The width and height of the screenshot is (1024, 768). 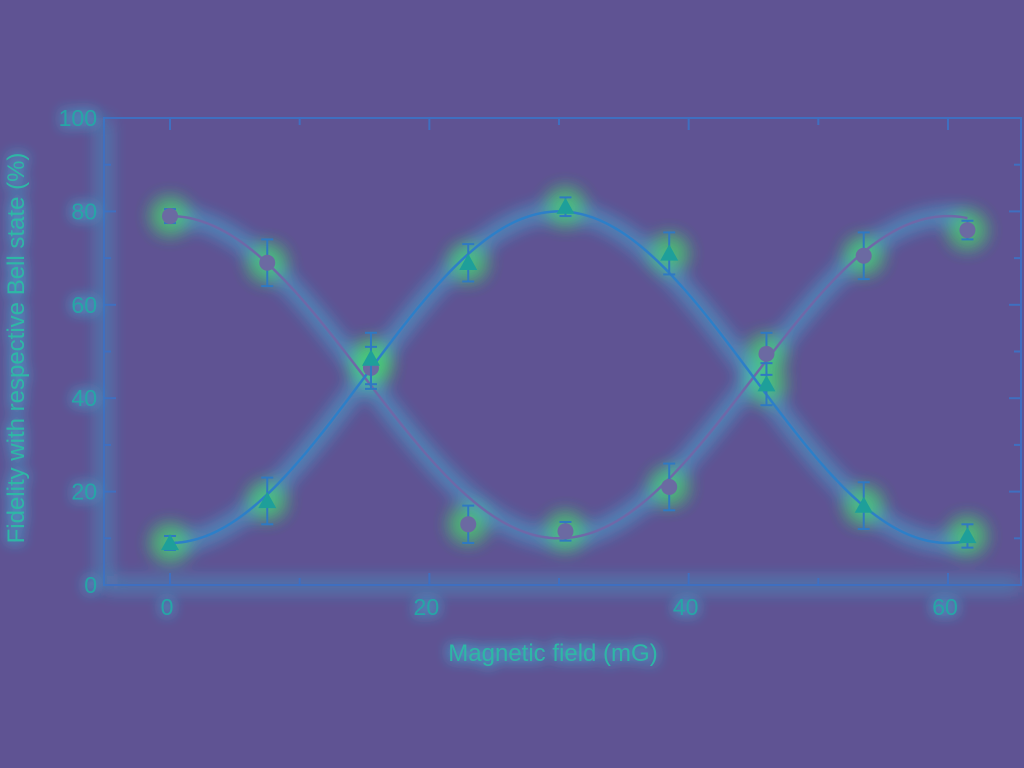 What do you see at coordinates (84, 305) in the screenshot?
I see `y-tick-label: 60` at bounding box center [84, 305].